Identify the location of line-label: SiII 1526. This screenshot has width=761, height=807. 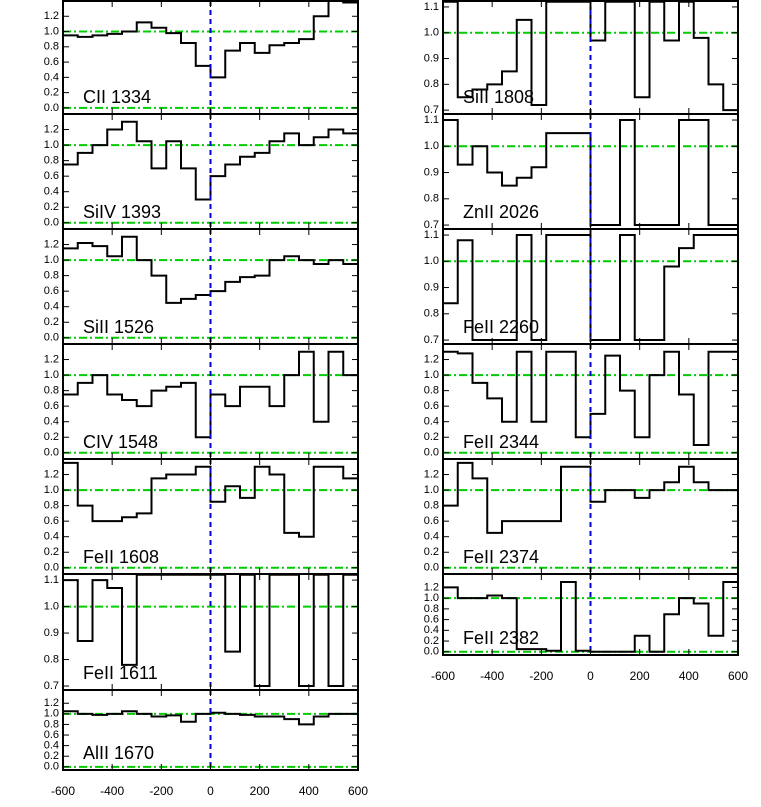
(118, 327).